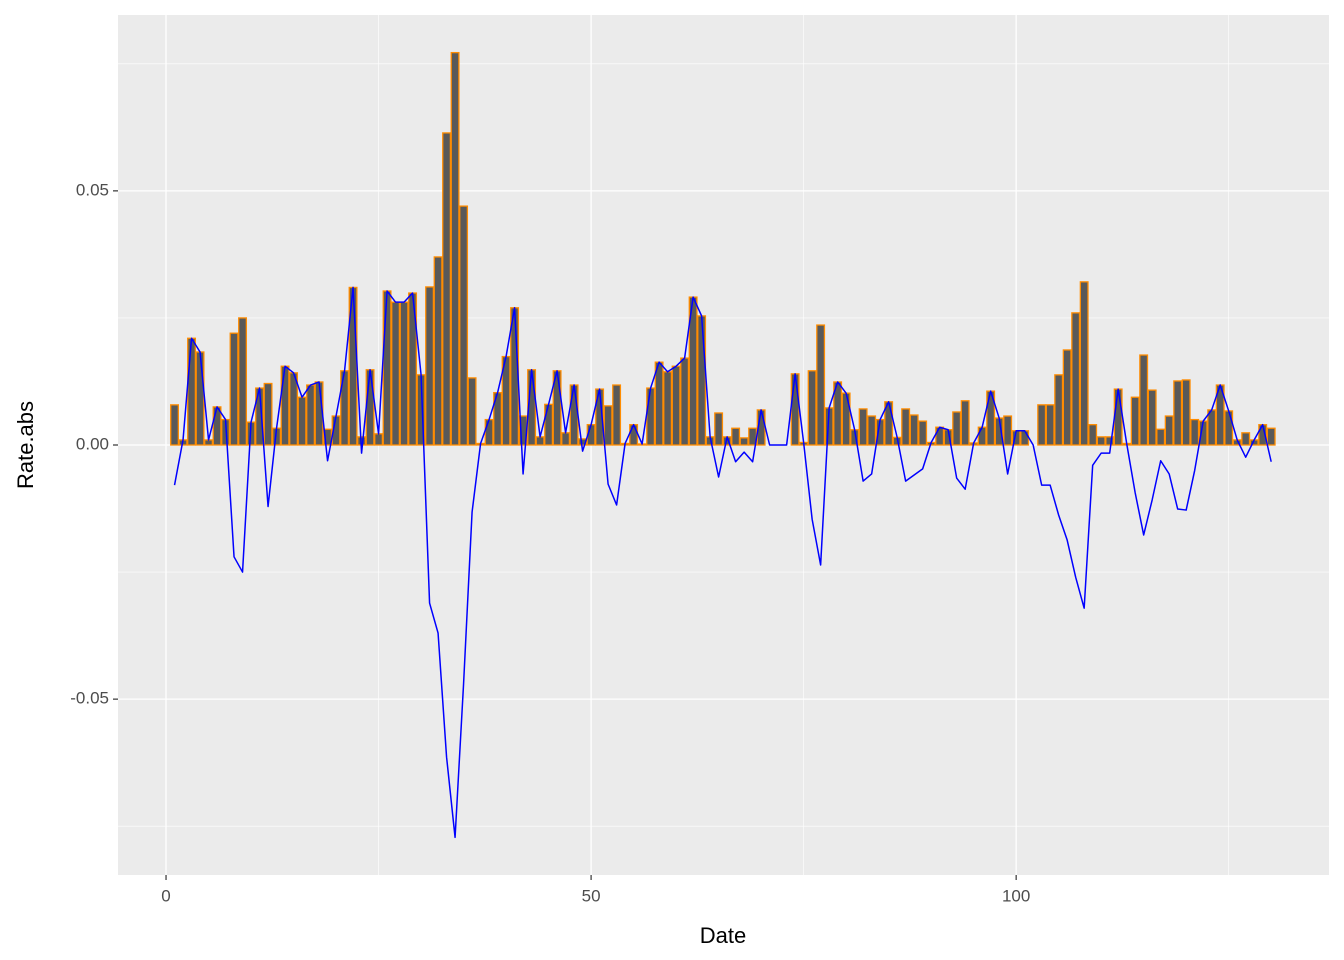 The image size is (1344, 960). I want to click on x-axis-title: Date, so click(723, 935).